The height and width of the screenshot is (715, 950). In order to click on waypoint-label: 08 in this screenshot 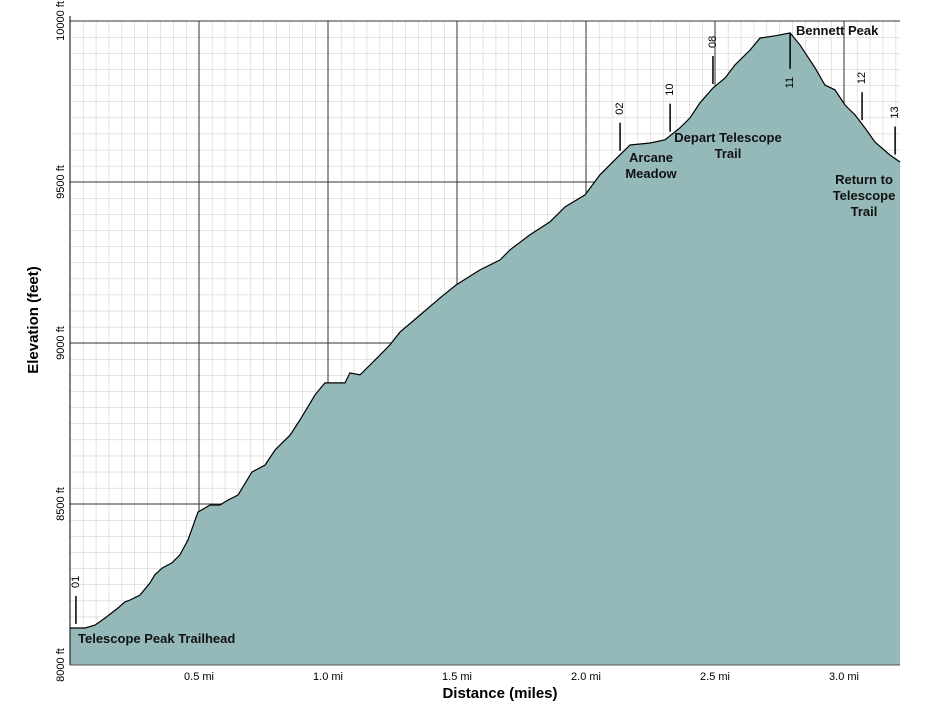, I will do `click(713, 42)`.